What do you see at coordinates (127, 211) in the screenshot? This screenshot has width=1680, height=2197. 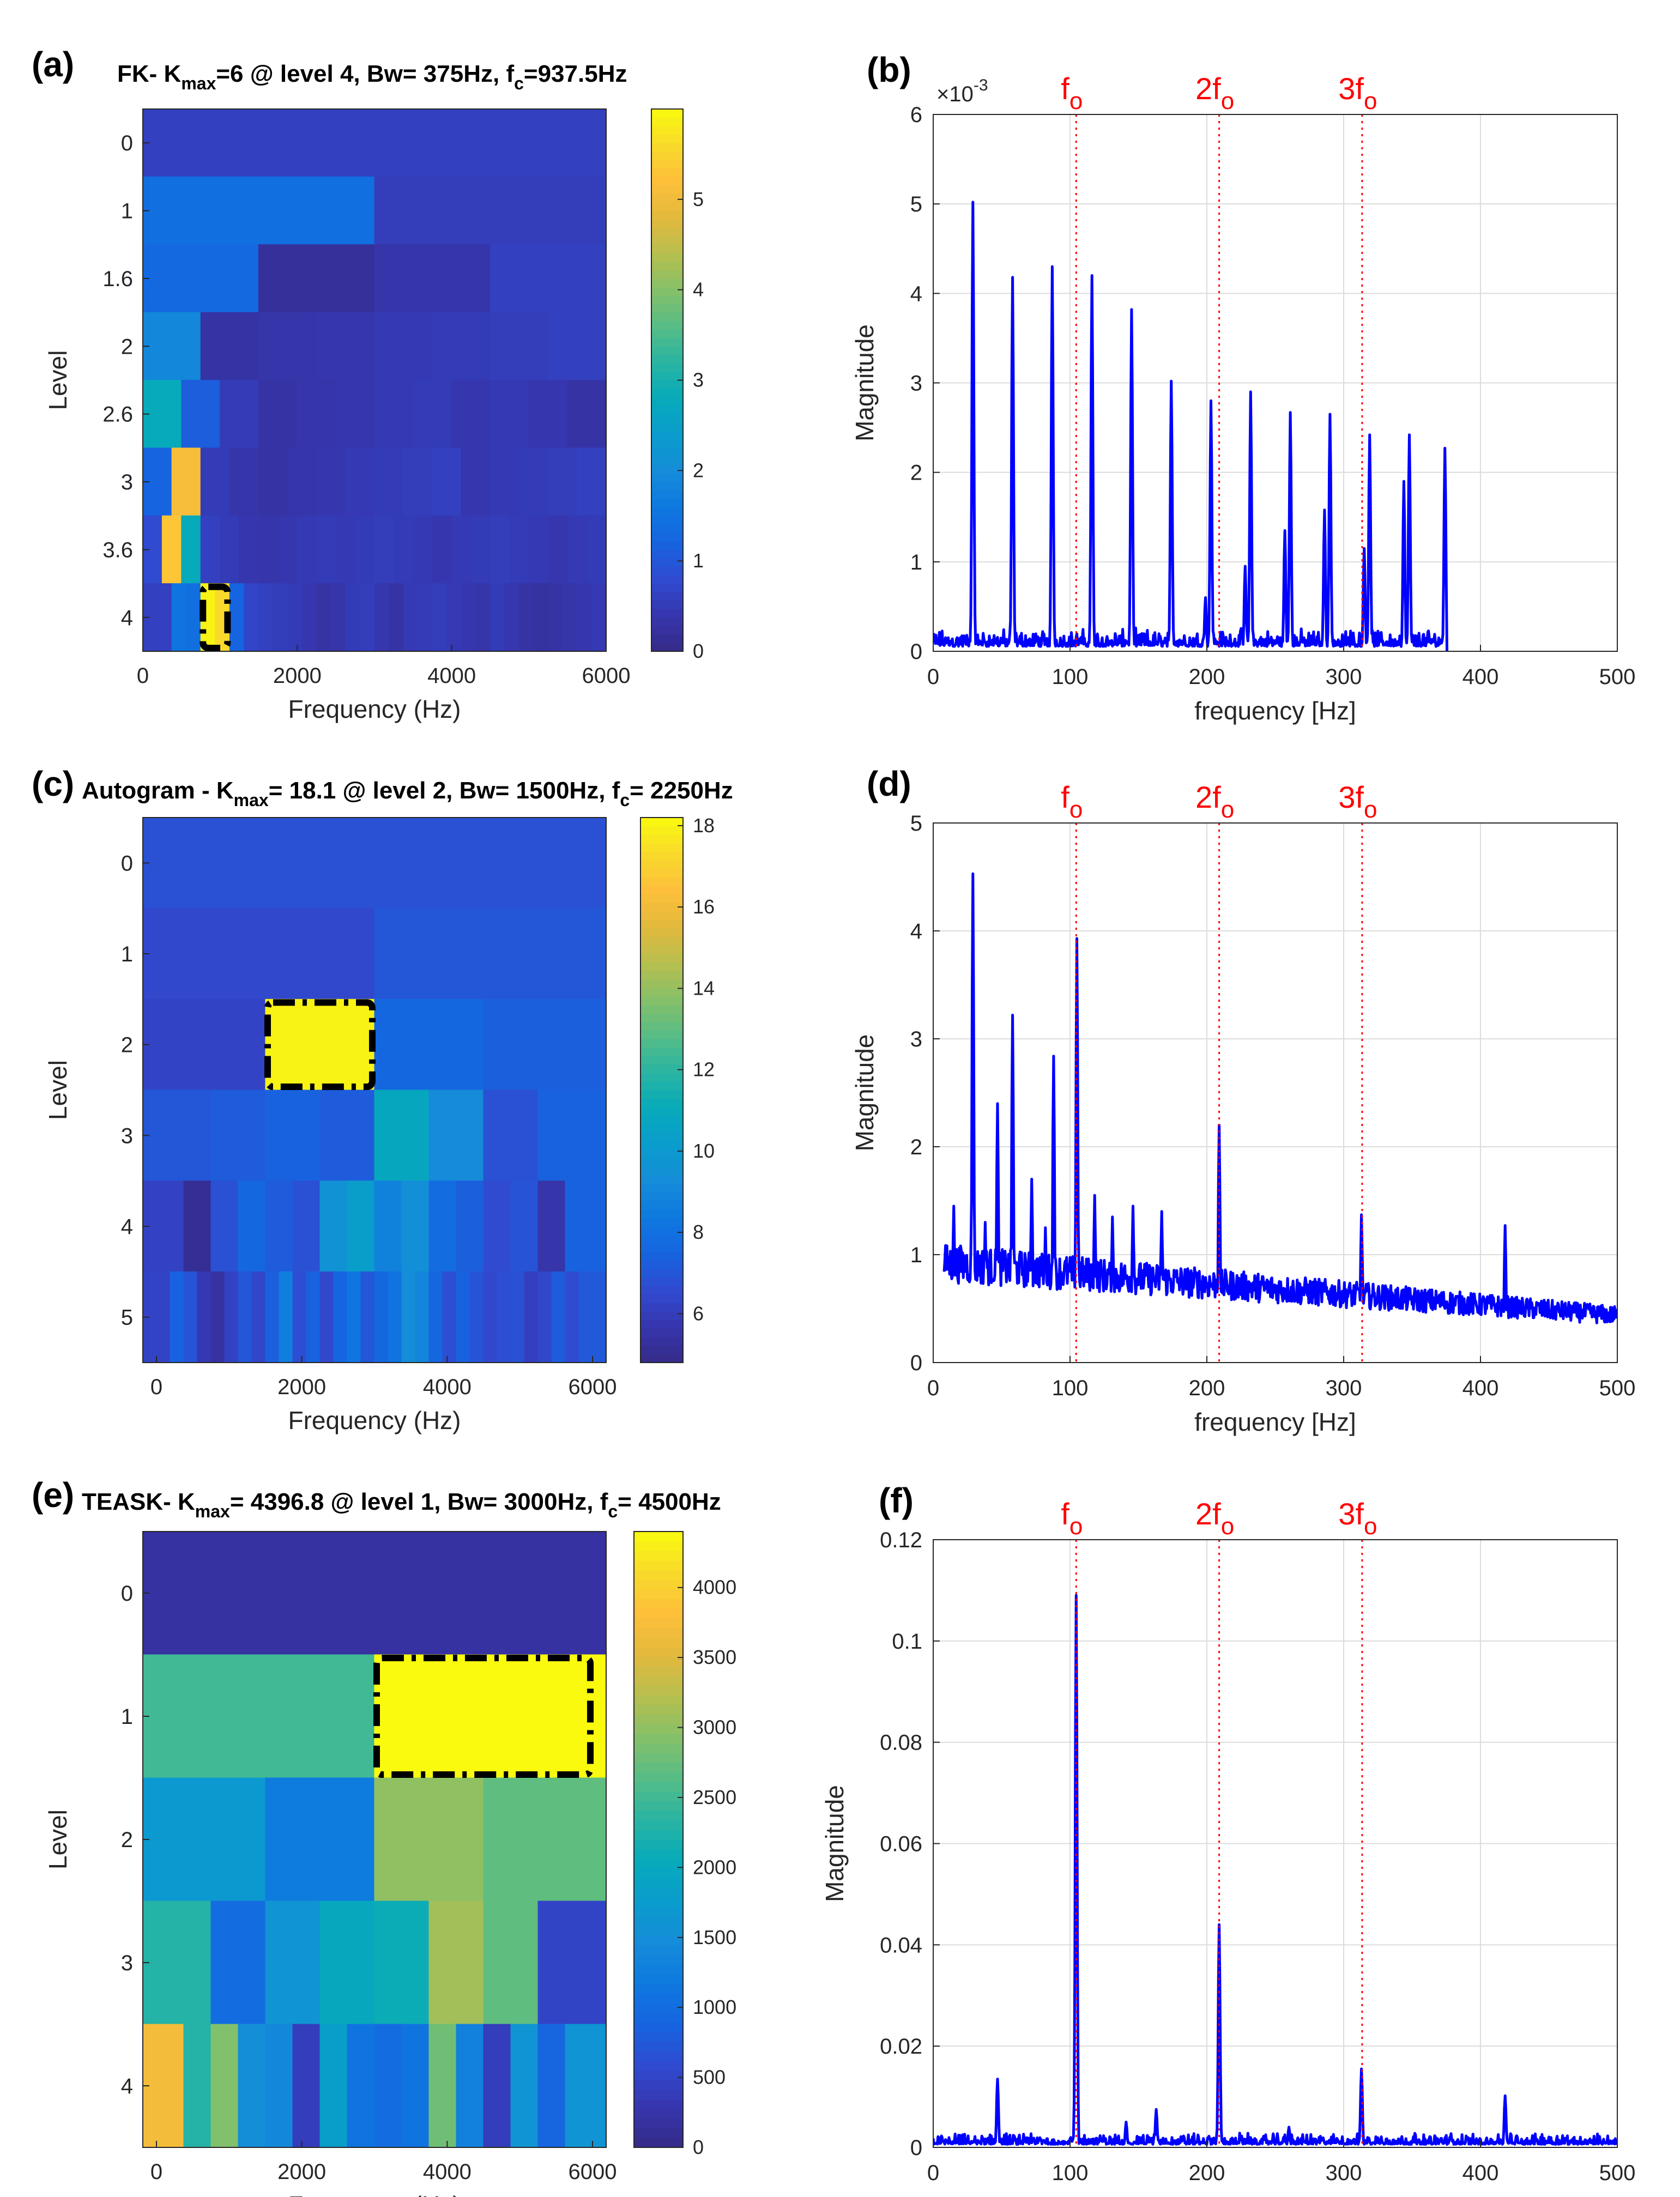 I see `y-tick-label: 1` at bounding box center [127, 211].